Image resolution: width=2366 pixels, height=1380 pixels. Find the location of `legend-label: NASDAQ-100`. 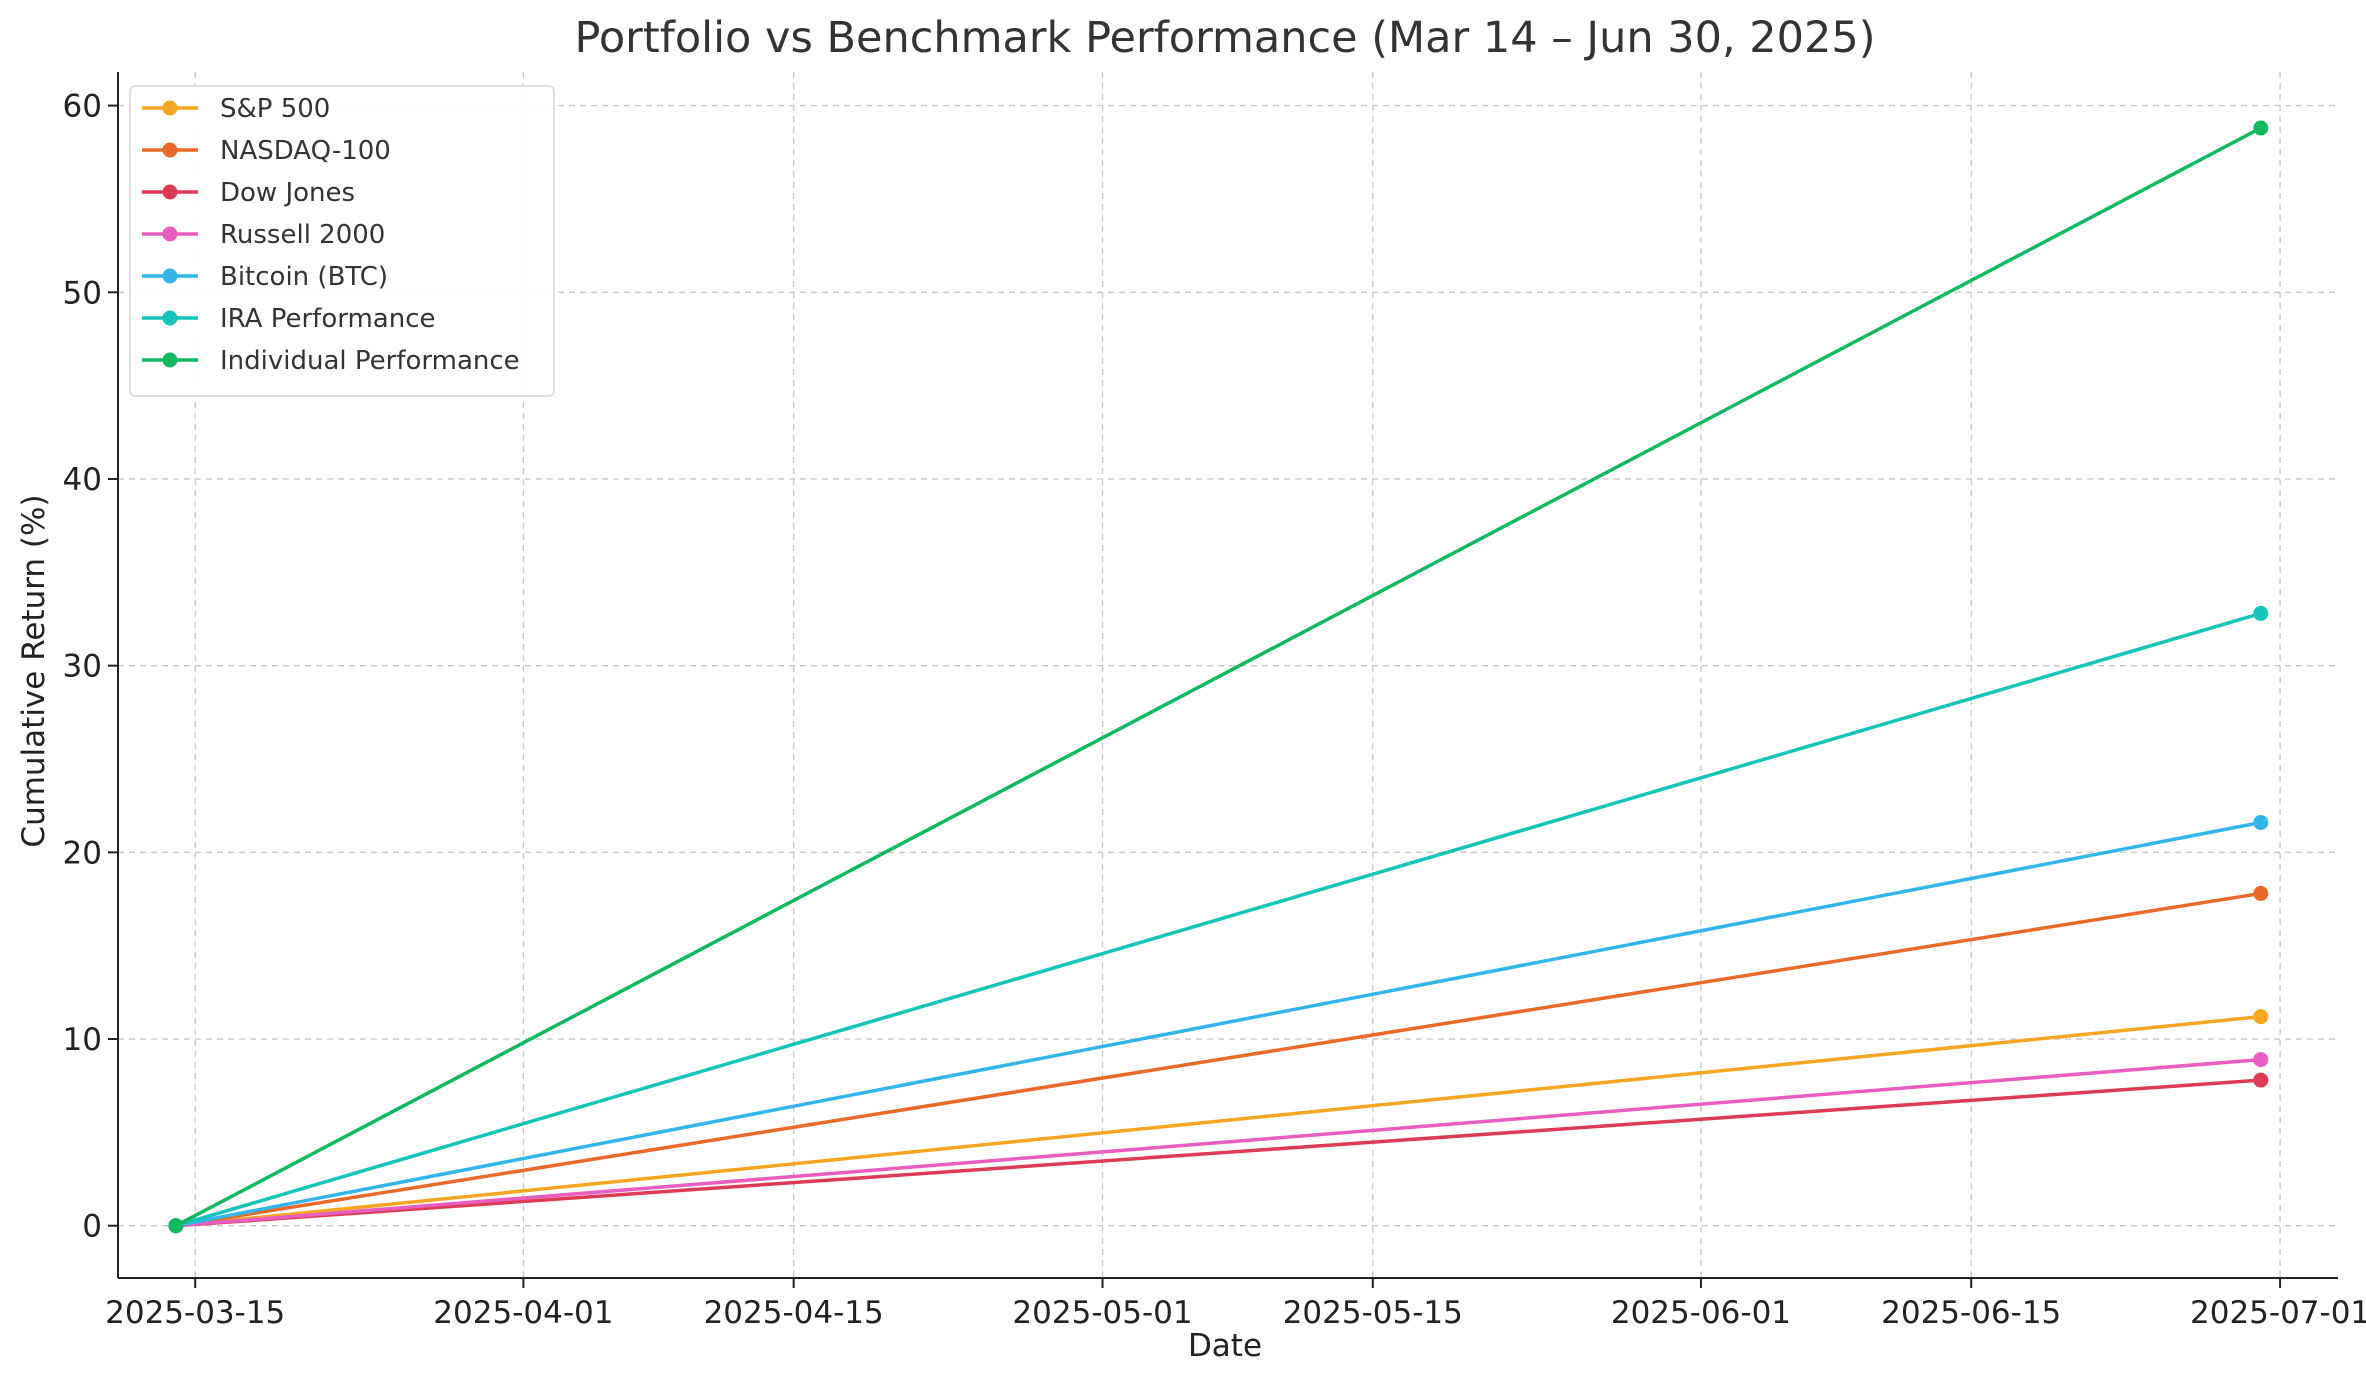

legend-label: NASDAQ-100 is located at coordinates (305, 151).